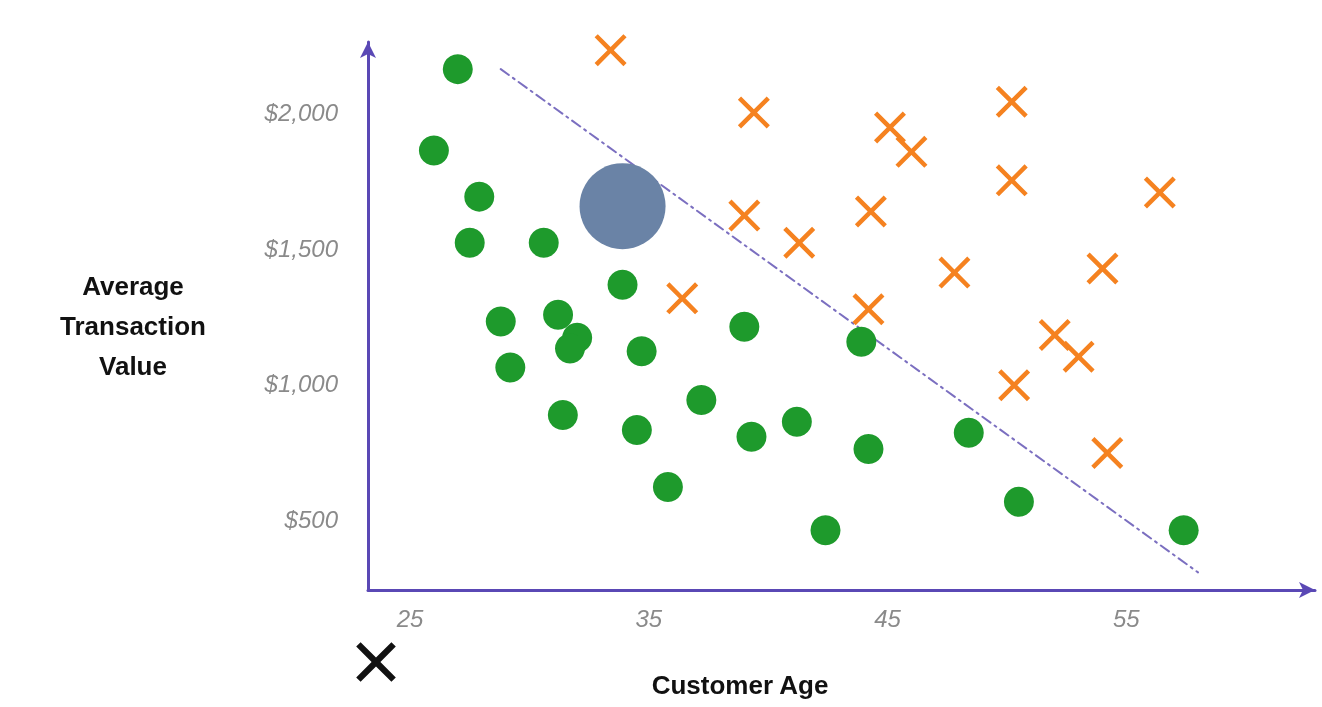  I want to click on y-axis-title: Average Transaction Value, so click(133, 326).